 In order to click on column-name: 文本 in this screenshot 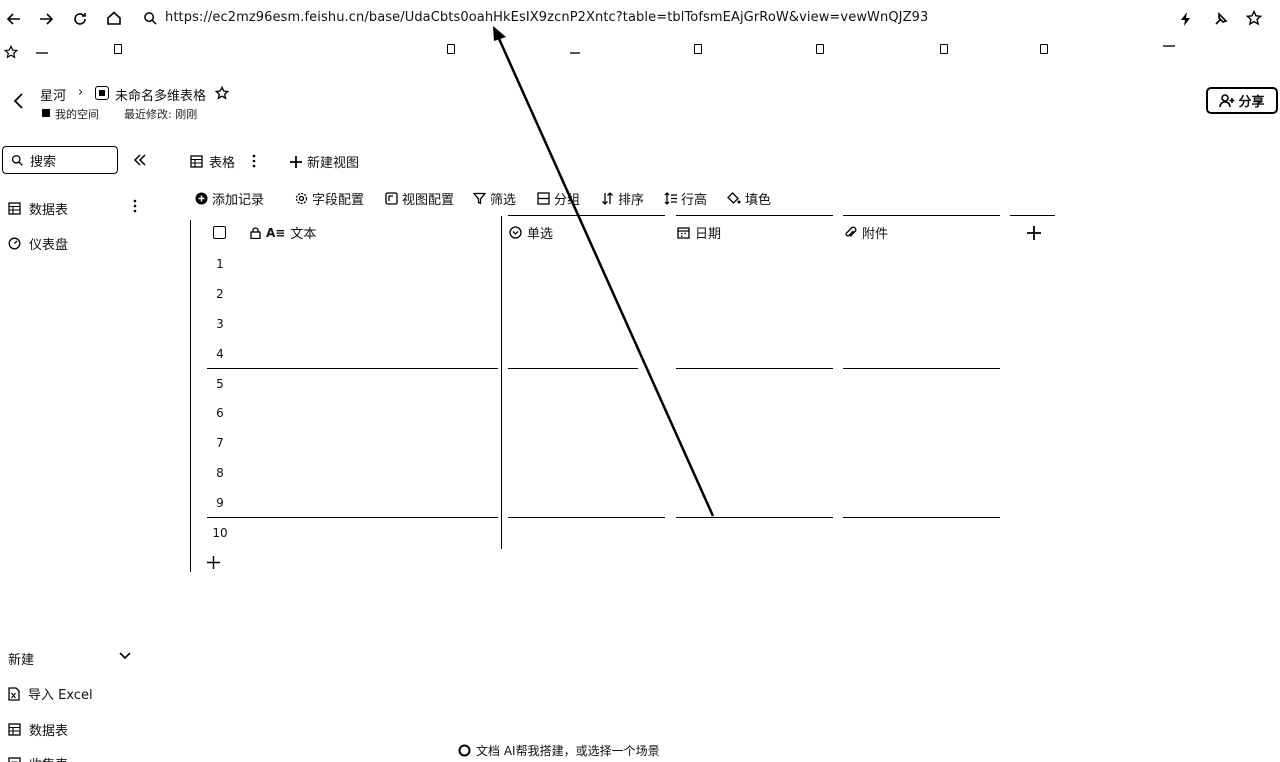, I will do `click(303, 234)`.